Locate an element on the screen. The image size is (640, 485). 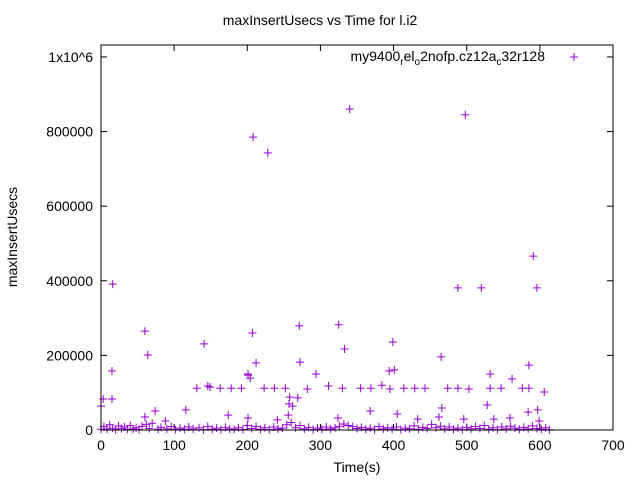
legend: my9400relo2nofp.cz12ac32r128 is located at coordinates (464, 58).